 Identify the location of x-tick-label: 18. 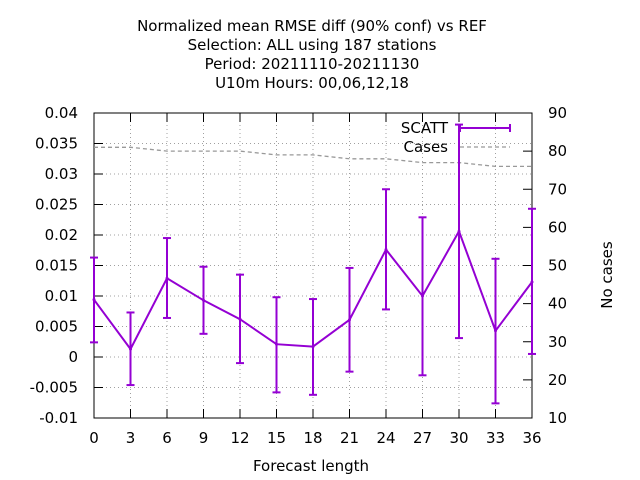
(312, 438).